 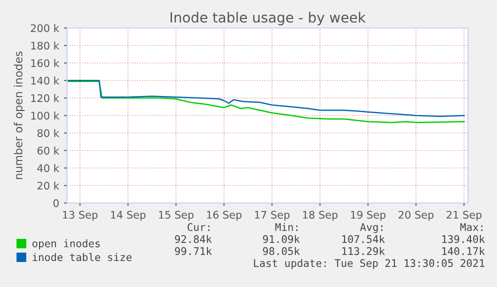 I want to click on text: 99.71k, so click(x=193, y=251).